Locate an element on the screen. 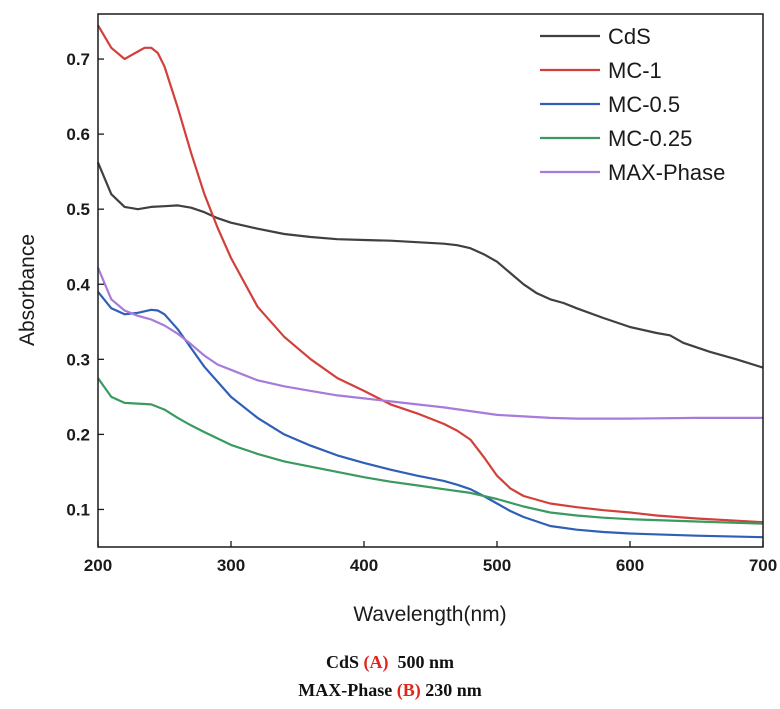 This screenshot has height=709, width=780. legend-label-mc-0-5: MC-0.5 is located at coordinates (644, 104).